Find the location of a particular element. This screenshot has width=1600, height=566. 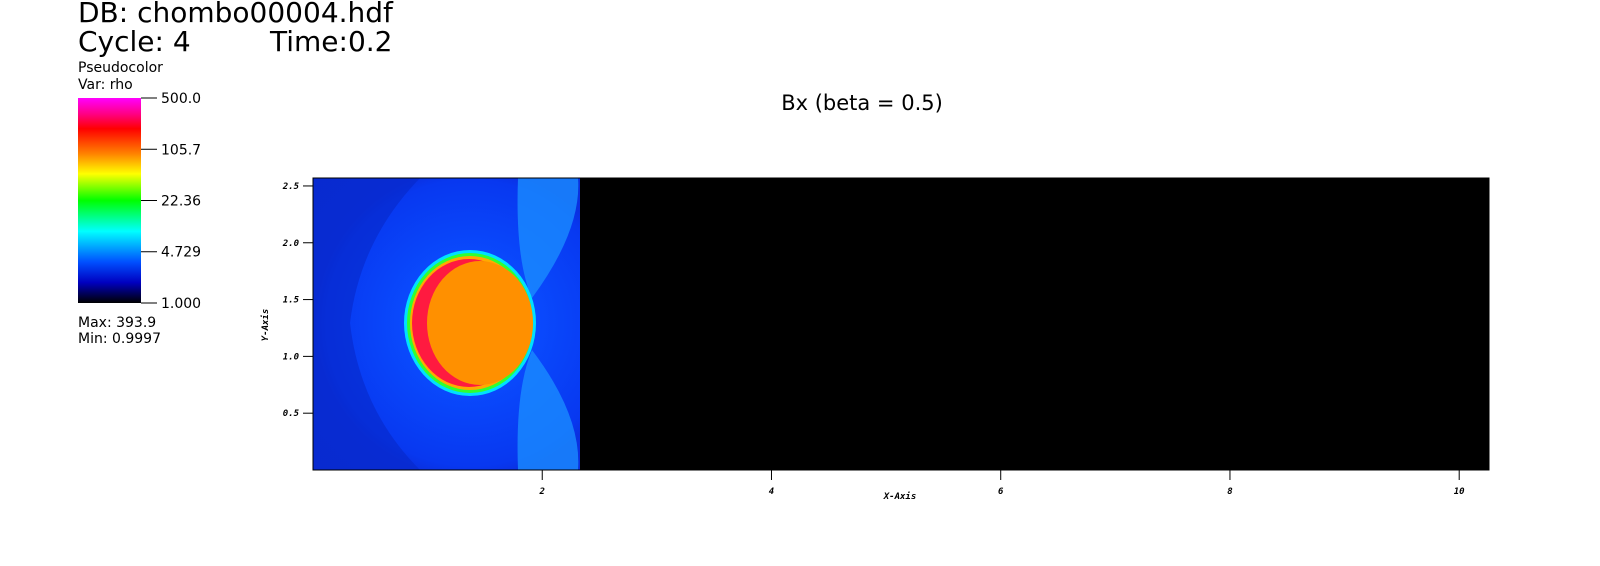

legend-tick-label: 500.0 is located at coordinates (181, 99).